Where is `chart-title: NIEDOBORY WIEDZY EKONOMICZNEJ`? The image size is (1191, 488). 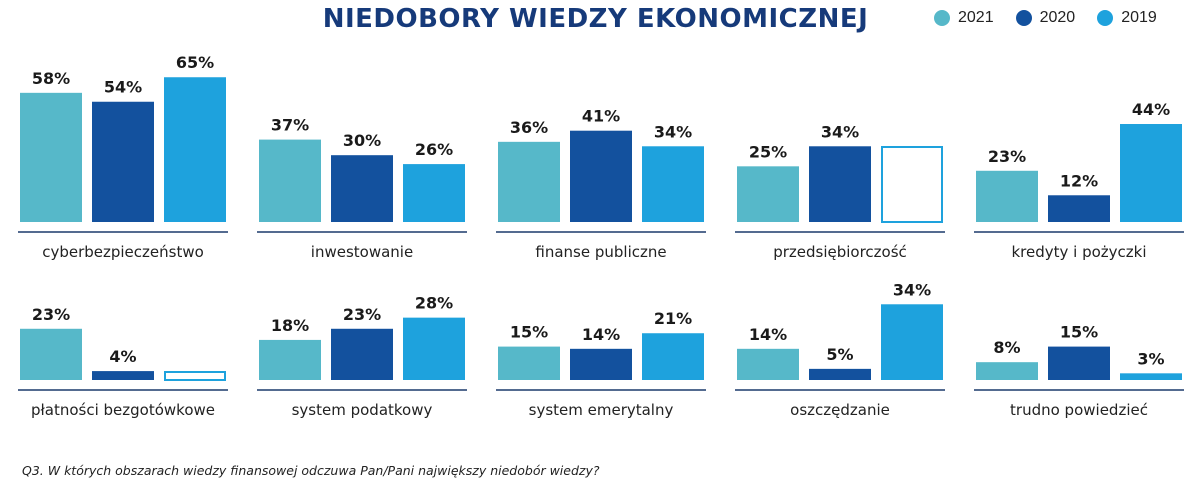
chart-title: NIEDOBORY WIEDZY EKONOMICZNEJ is located at coordinates (595, 19).